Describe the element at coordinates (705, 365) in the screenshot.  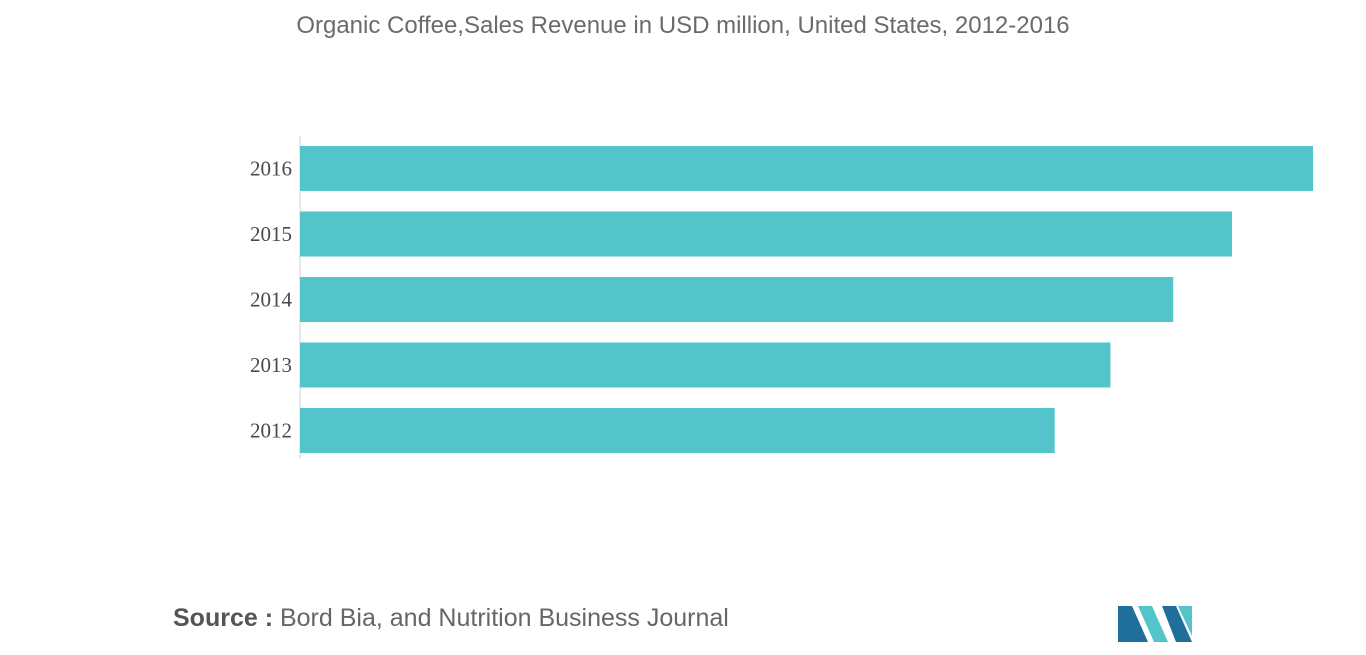
I see `bar-2013` at that location.